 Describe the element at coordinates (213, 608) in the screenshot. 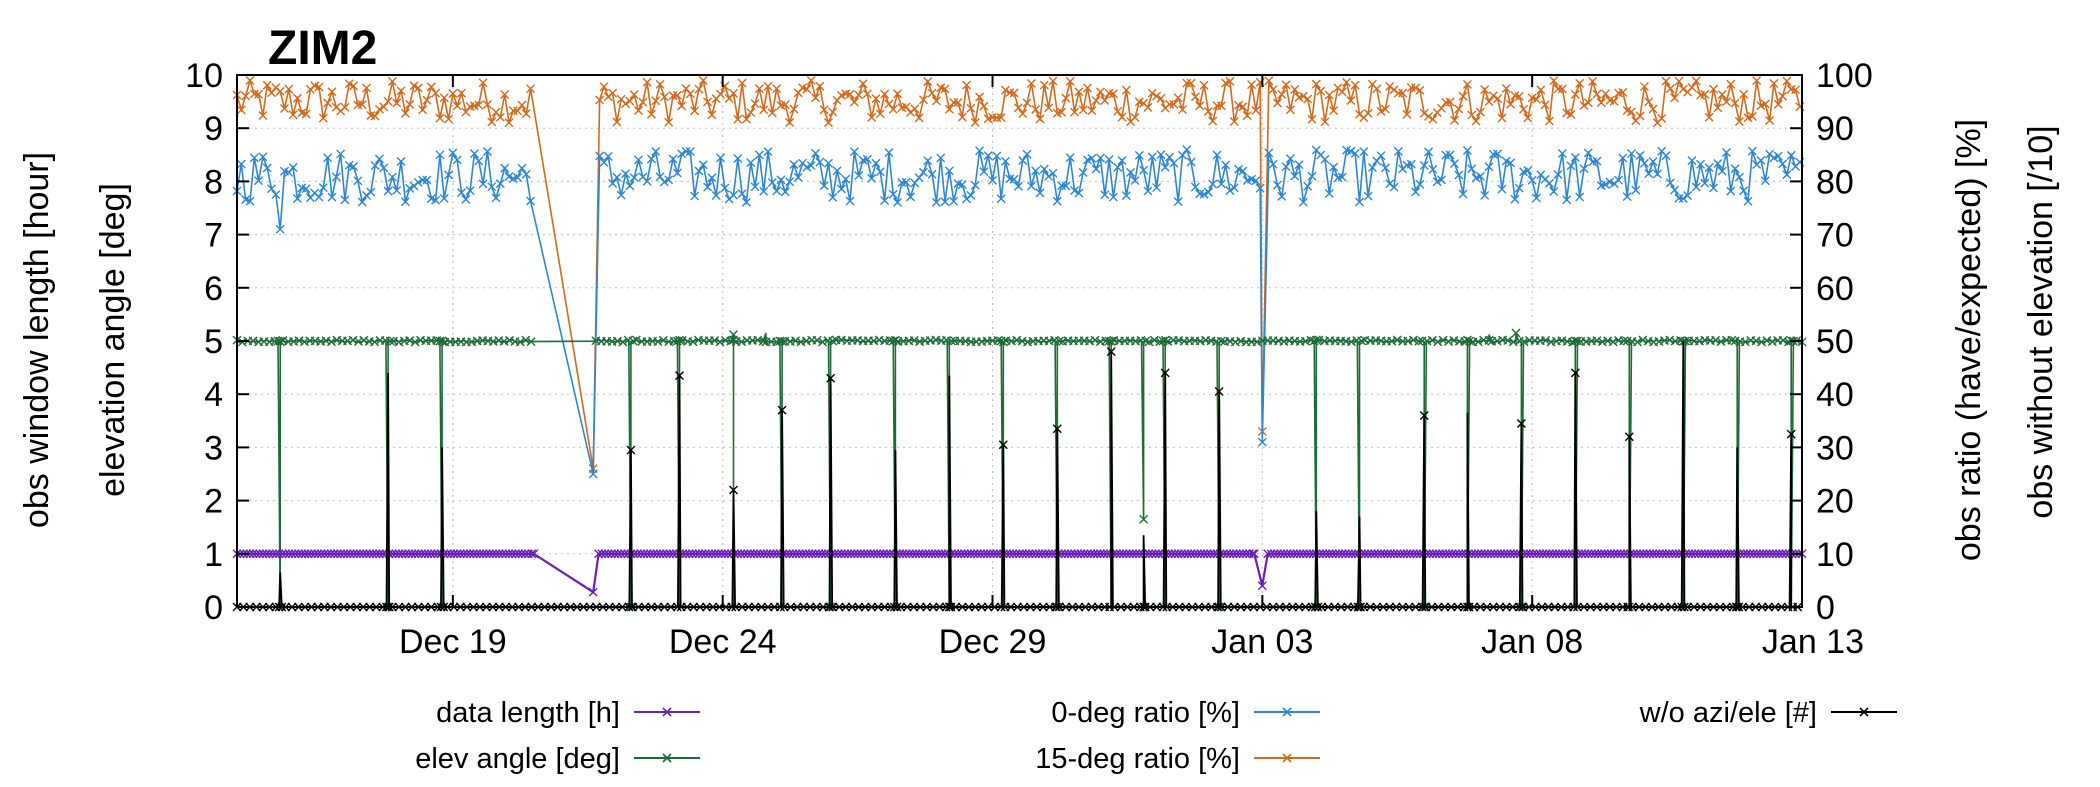

I see `y-left-tick-label: 0` at that location.